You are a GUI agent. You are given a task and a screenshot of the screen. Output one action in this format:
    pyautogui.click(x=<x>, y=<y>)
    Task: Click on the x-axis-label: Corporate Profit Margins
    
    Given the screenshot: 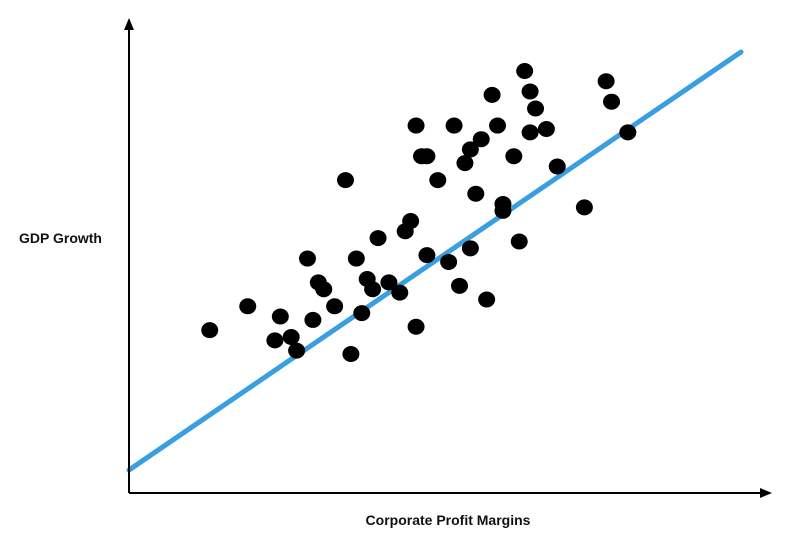 What is the action you would take?
    pyautogui.click(x=448, y=520)
    